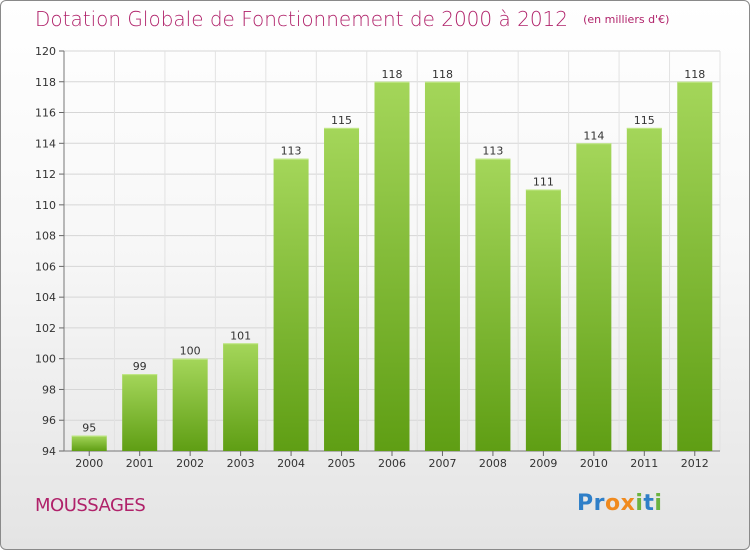  I want to click on y-tick-label: 118, so click(45, 82).